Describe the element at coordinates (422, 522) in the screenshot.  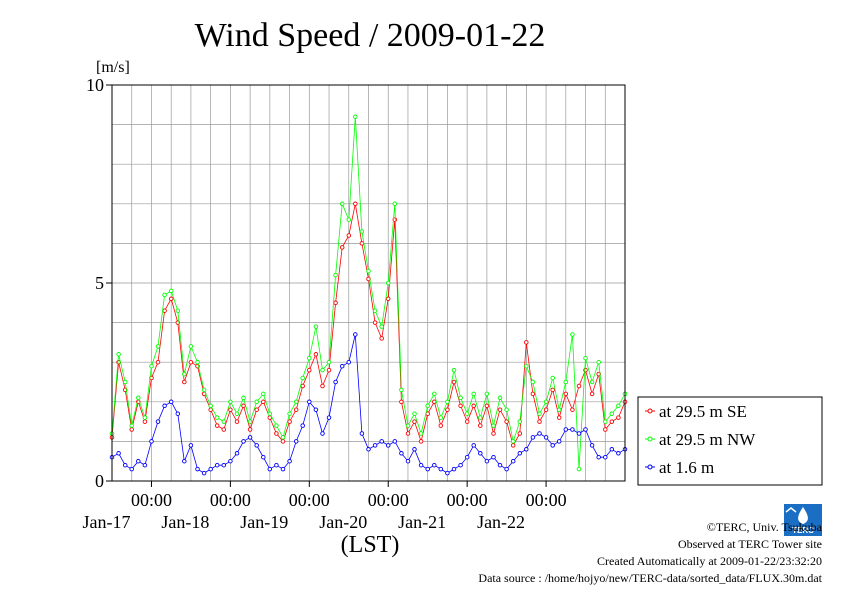
I see `x-tick-date-label: Jan-21` at that location.